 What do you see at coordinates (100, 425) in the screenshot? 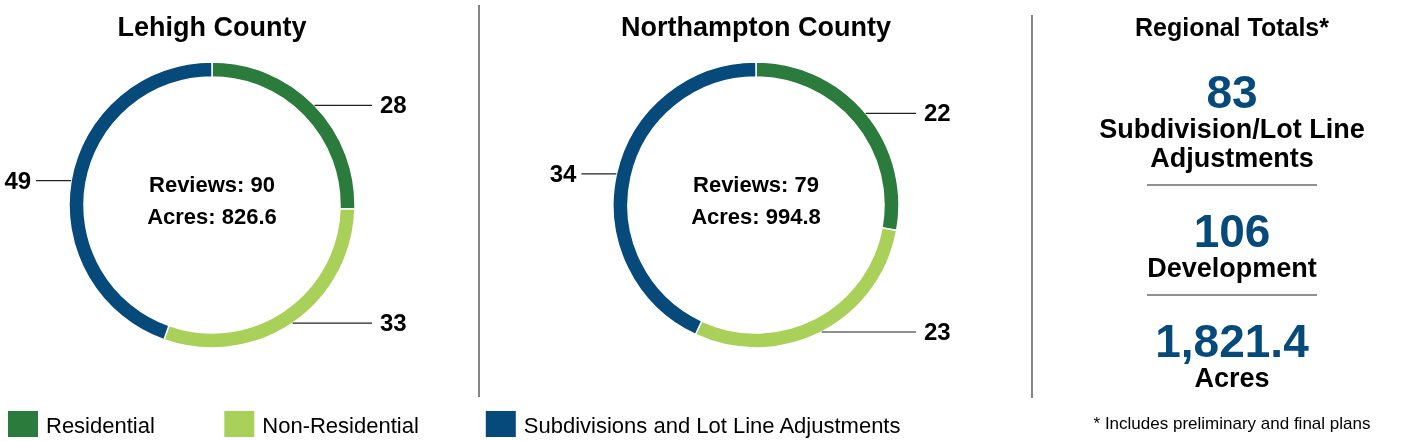
I see `legend-label: Residential` at bounding box center [100, 425].